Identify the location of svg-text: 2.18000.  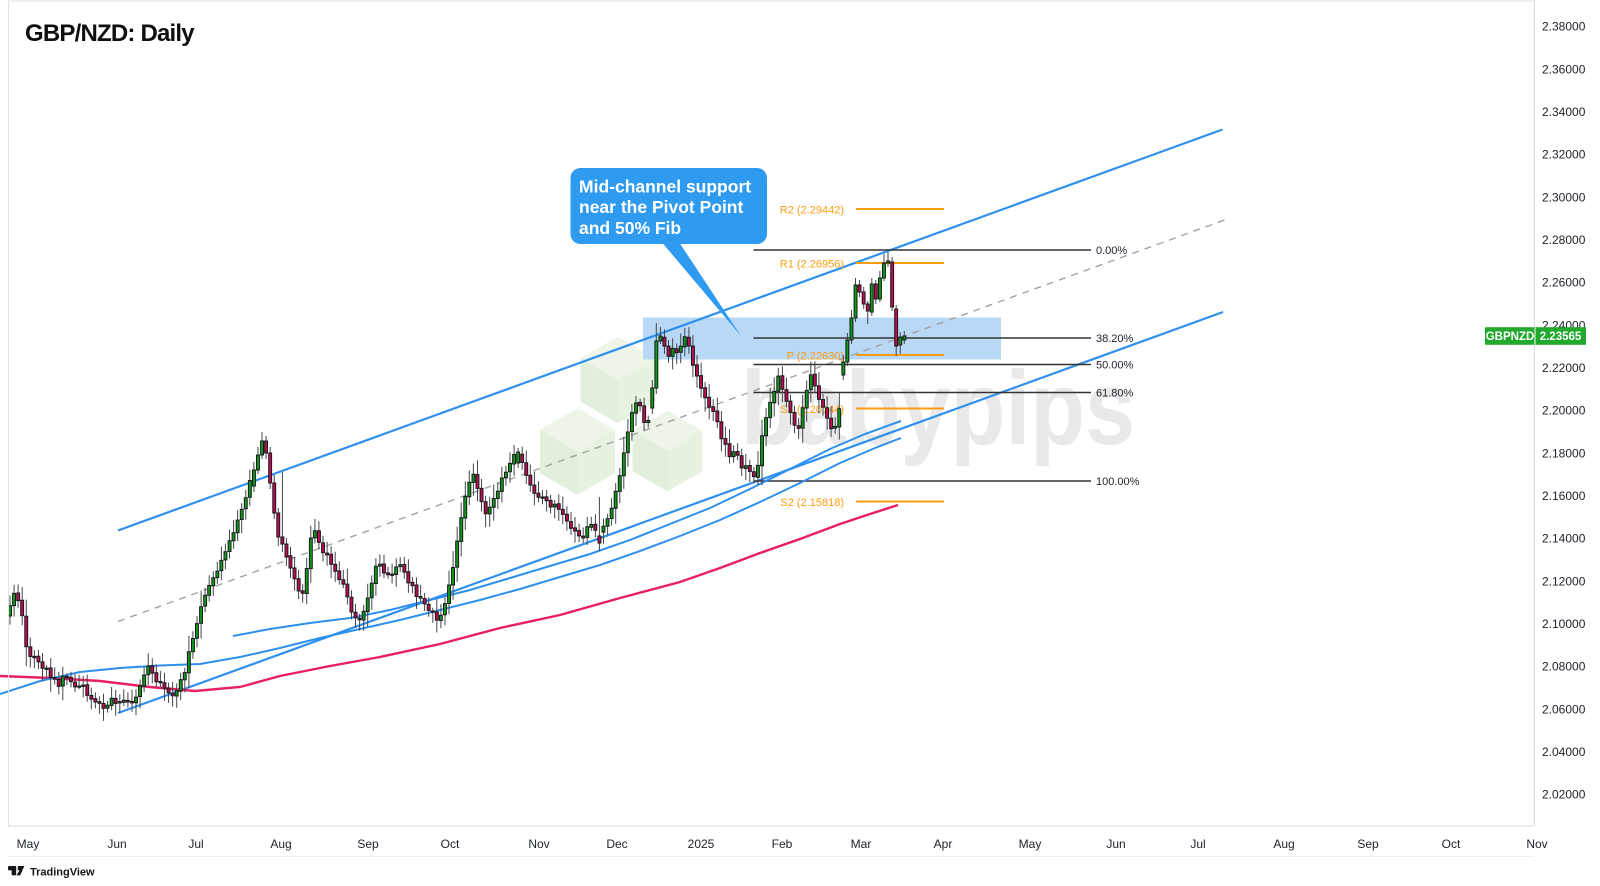
(1564, 453).